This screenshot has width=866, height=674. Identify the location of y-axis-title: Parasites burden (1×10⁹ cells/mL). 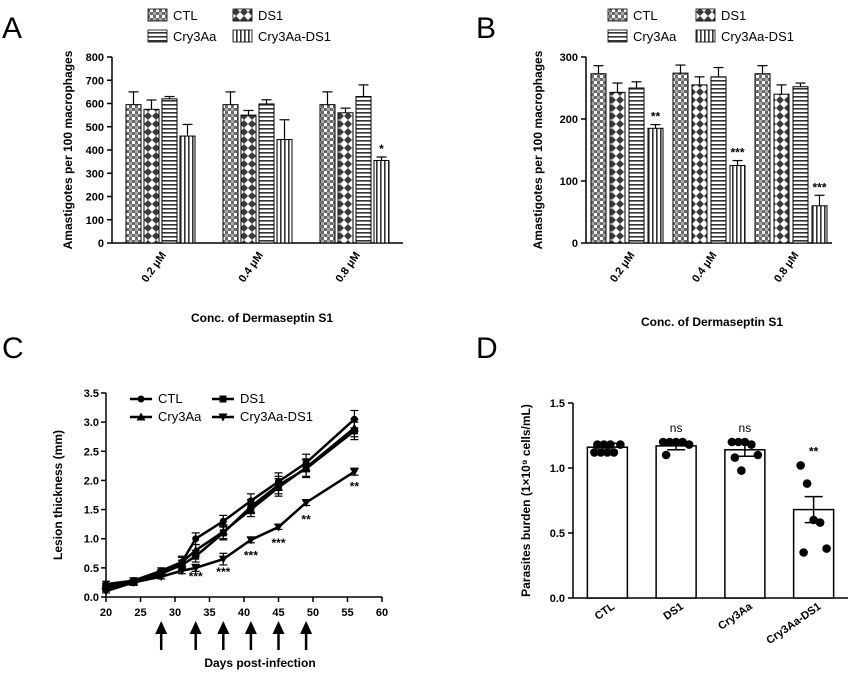
(526, 500).